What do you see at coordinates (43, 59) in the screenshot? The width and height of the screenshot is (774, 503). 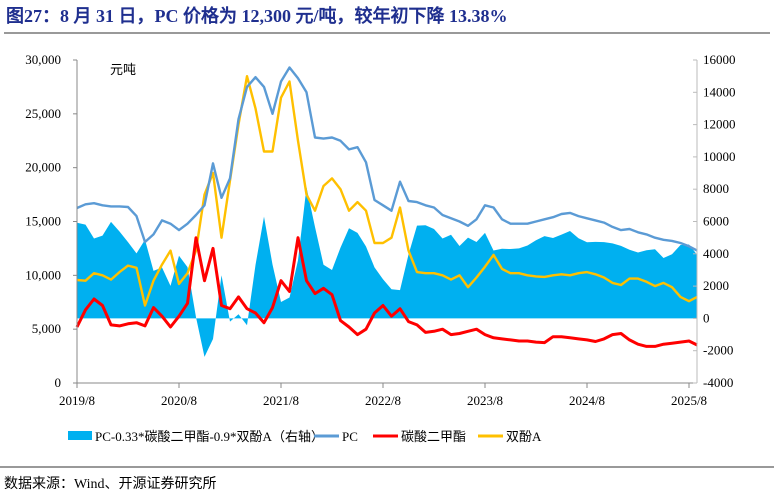 I see `left-tick-label: 30,000` at bounding box center [43, 59].